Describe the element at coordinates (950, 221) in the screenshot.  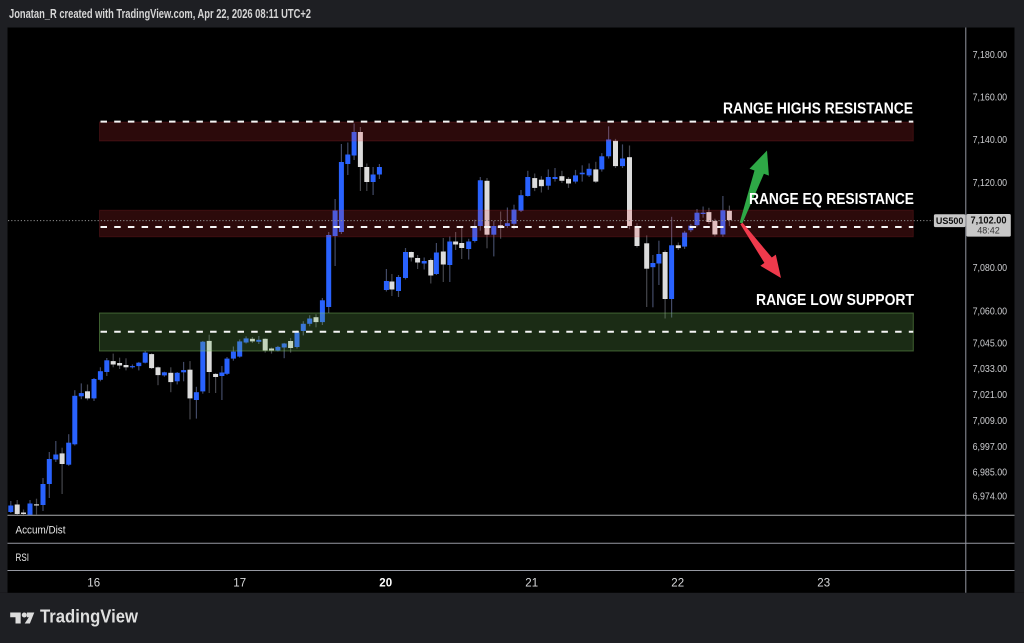
I see `svg-text: US500` at that location.